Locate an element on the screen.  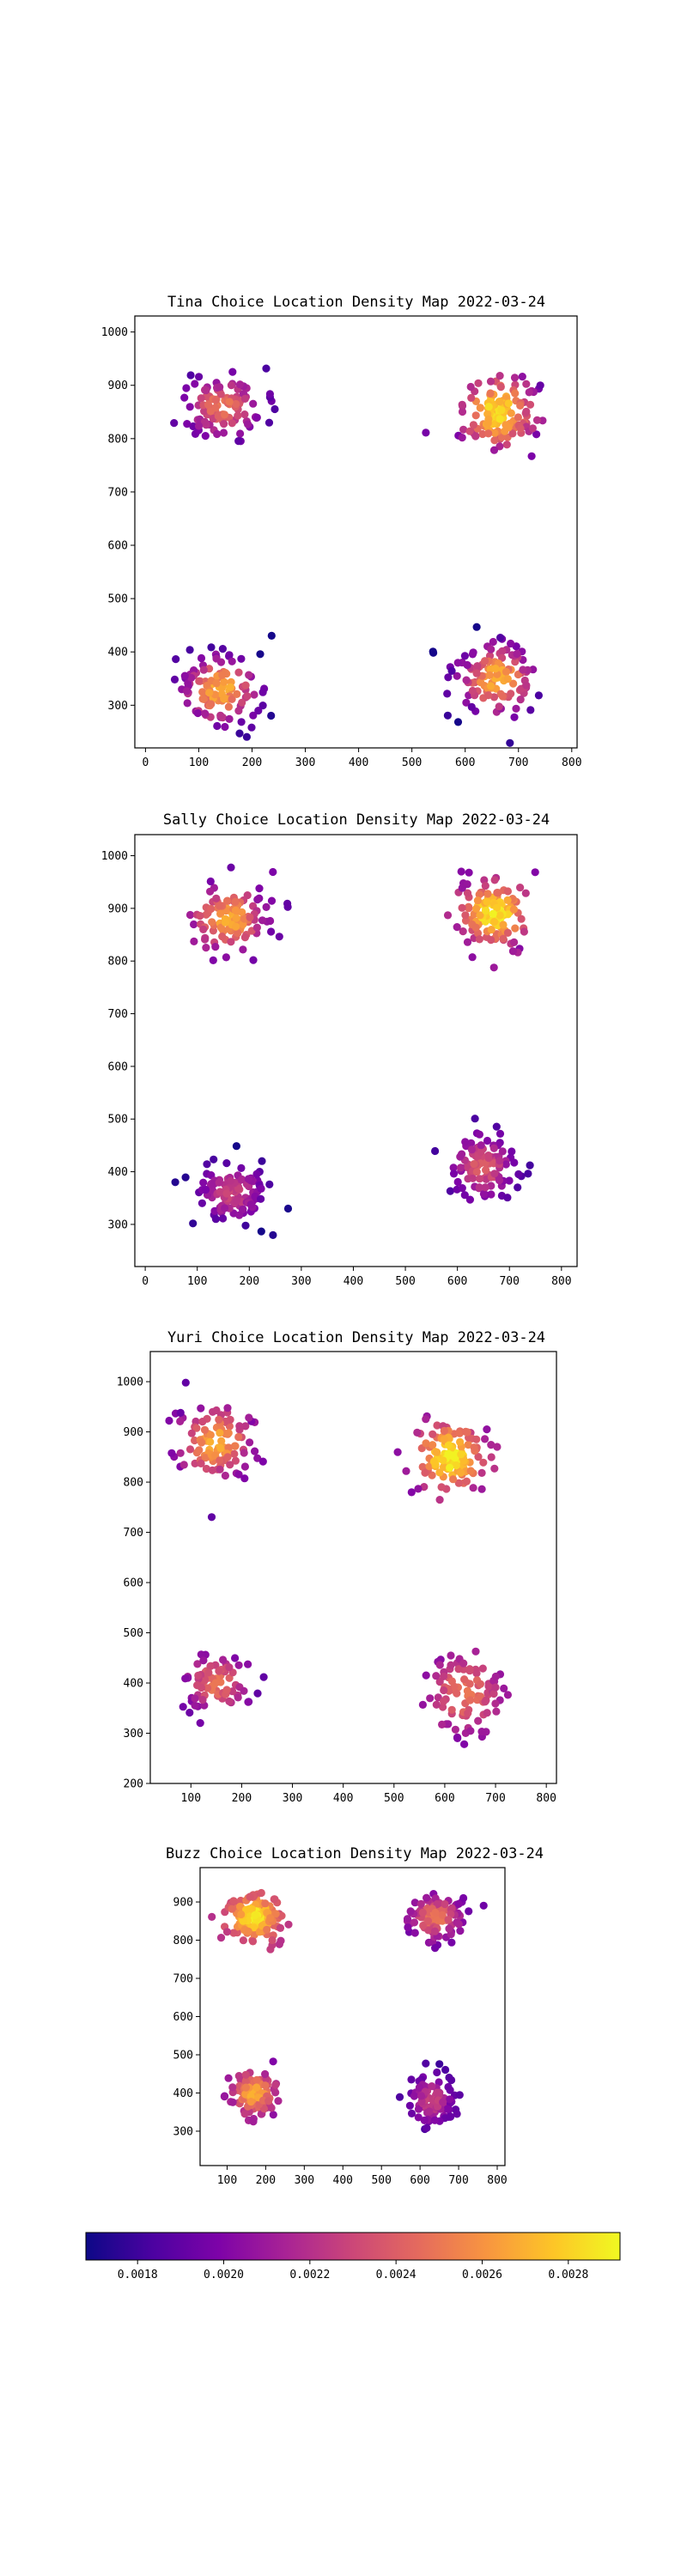
y-tick-label: 200 is located at coordinates (133, 1784).